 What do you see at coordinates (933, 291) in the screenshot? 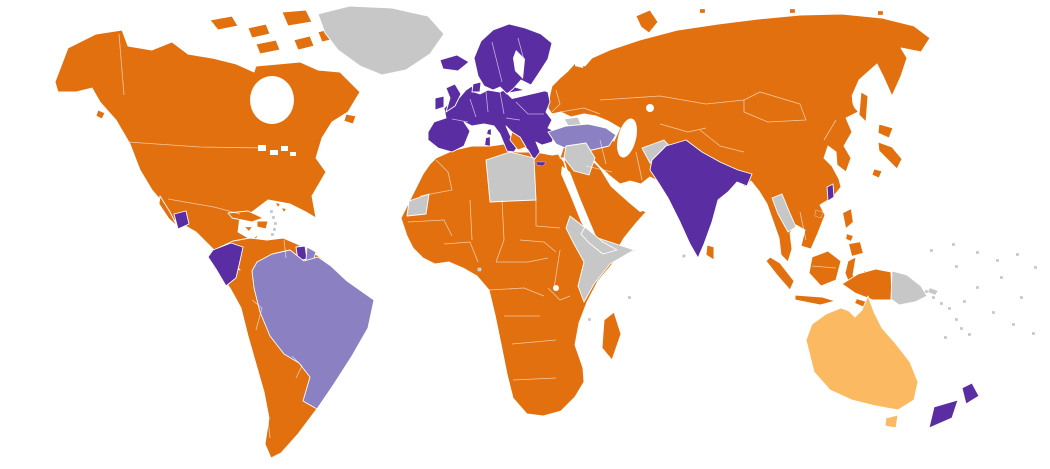
I see `region-new-britain` at bounding box center [933, 291].